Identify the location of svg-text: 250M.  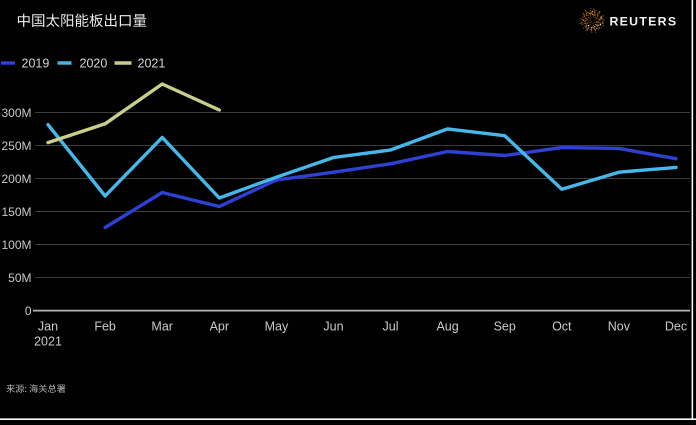
(16, 146).